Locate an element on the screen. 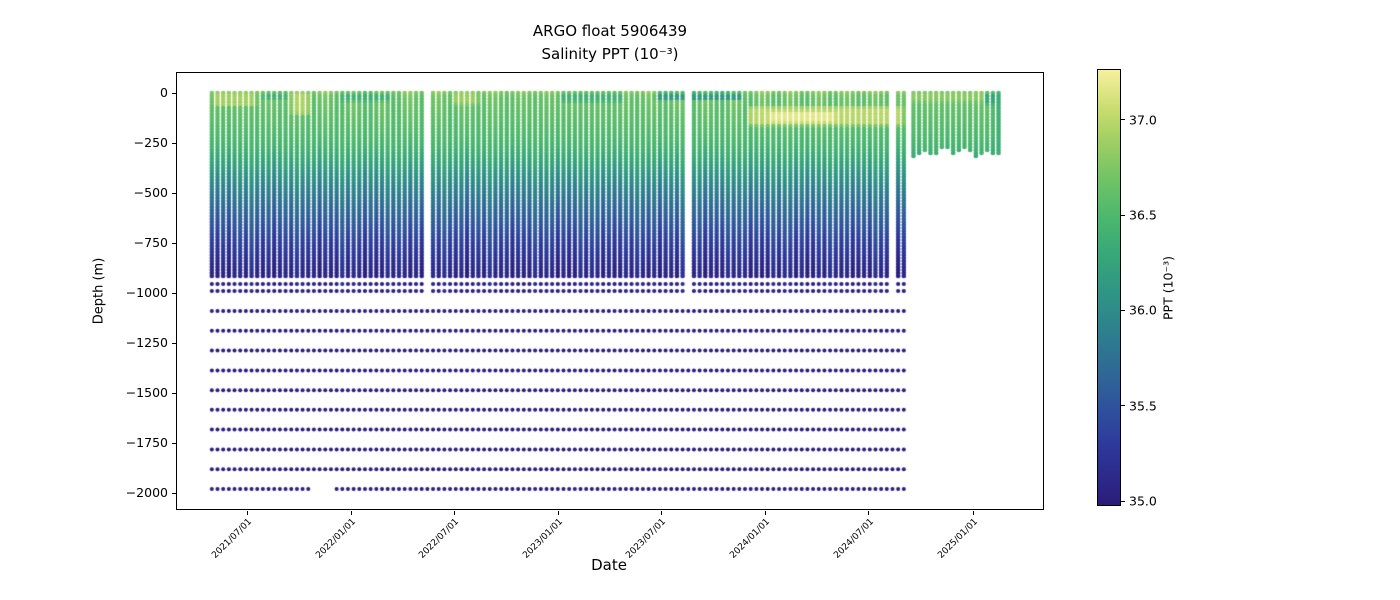 Image resolution: width=1400 pixels, height=600 pixels. y-tick-label: −1500 is located at coordinates (146, 392).